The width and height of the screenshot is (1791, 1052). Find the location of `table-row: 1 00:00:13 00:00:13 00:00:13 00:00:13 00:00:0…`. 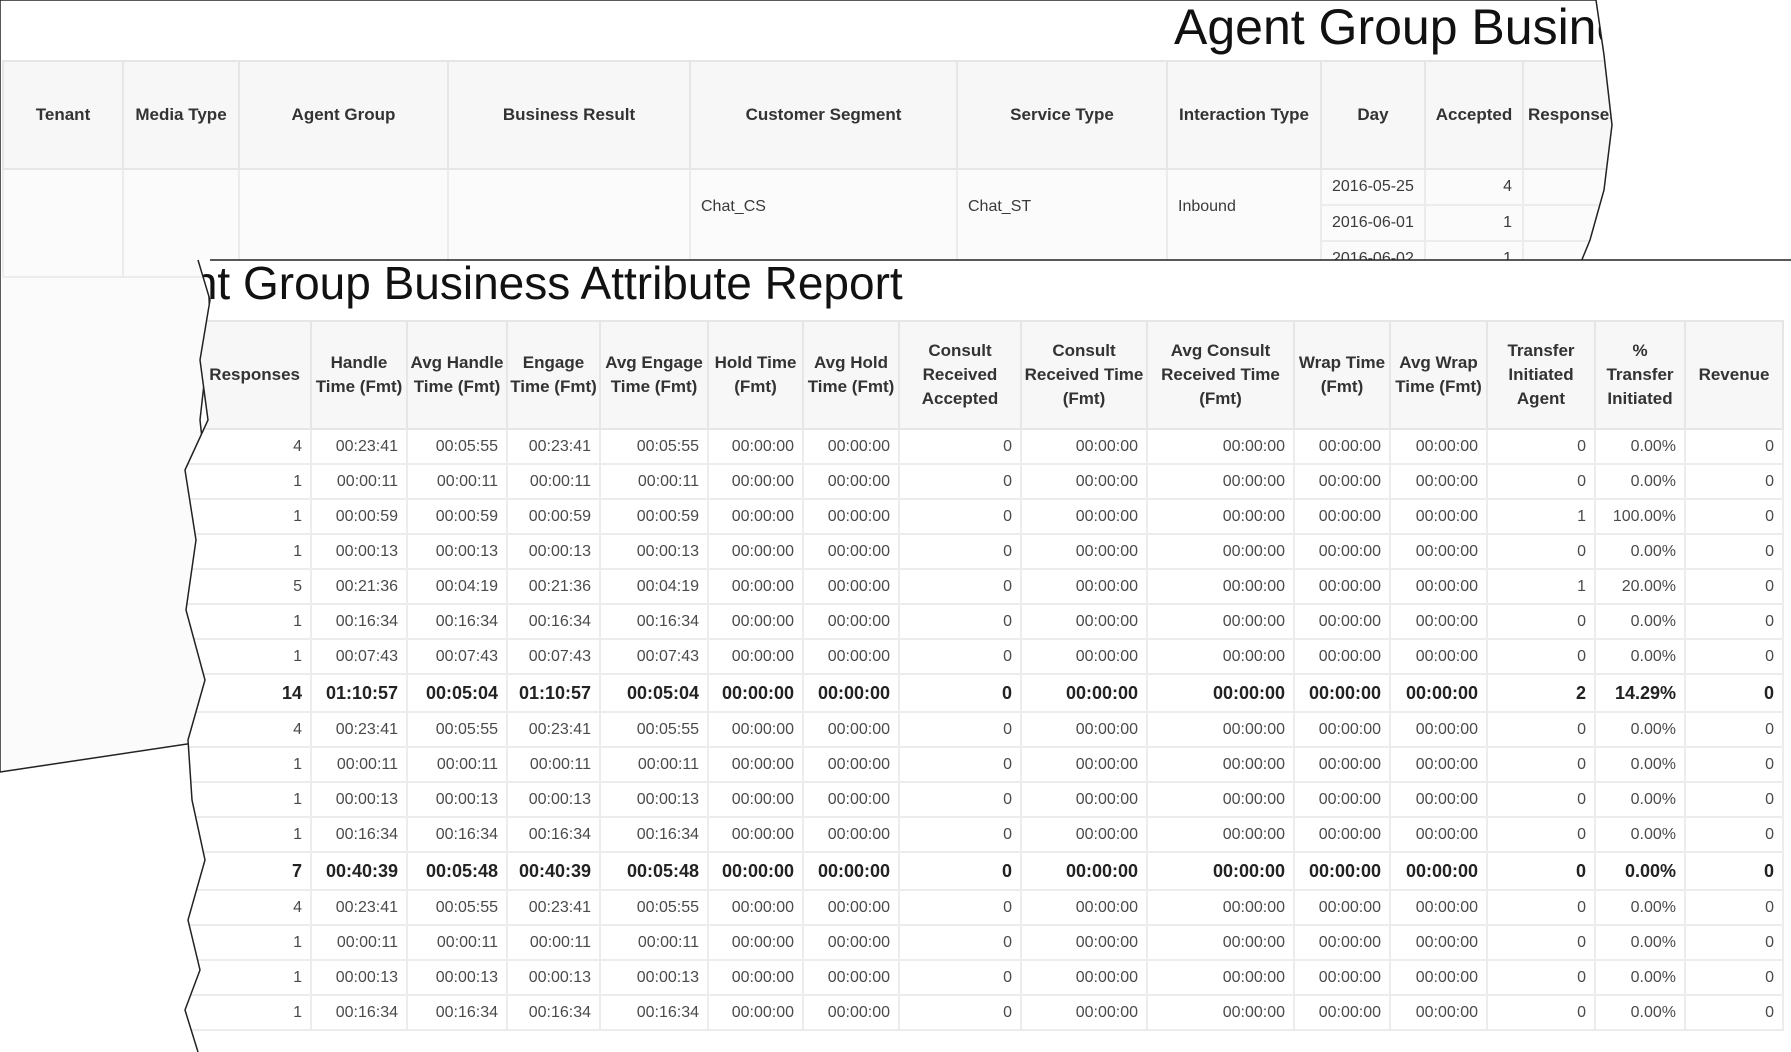

table-row: 1 00:00:13 00:00:13 00:00:13 00:00:13 00:00:0… is located at coordinates (984, 799).